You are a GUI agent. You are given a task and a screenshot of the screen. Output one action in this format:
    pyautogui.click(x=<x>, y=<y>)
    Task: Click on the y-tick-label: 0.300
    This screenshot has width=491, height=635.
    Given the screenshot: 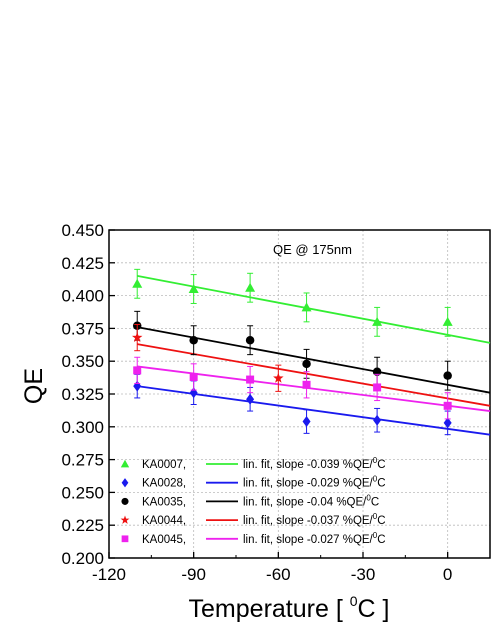 What is the action you would take?
    pyautogui.click(x=82, y=427)
    